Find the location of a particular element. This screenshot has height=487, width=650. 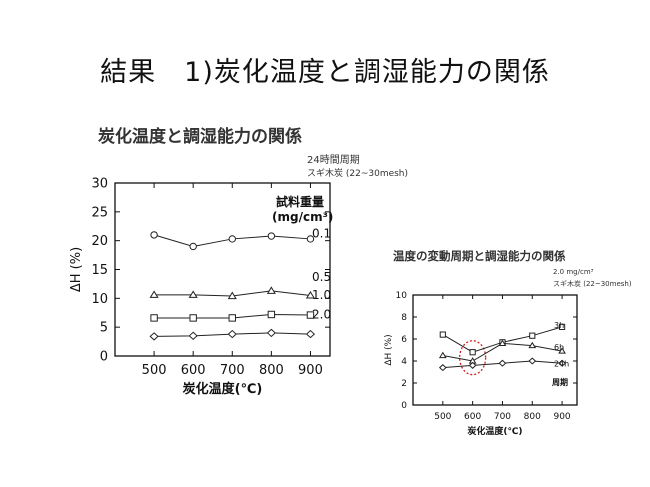

chart-1-highlight-ellipse is located at coordinates (472, 358).